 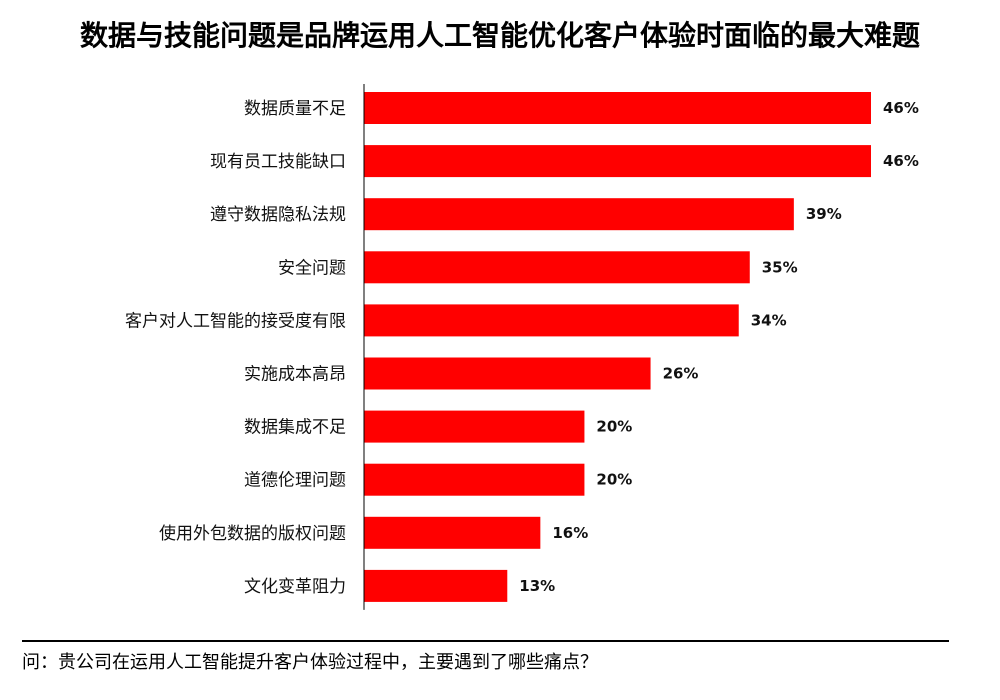 I want to click on category-label-4: 安全问题, so click(x=312, y=268).